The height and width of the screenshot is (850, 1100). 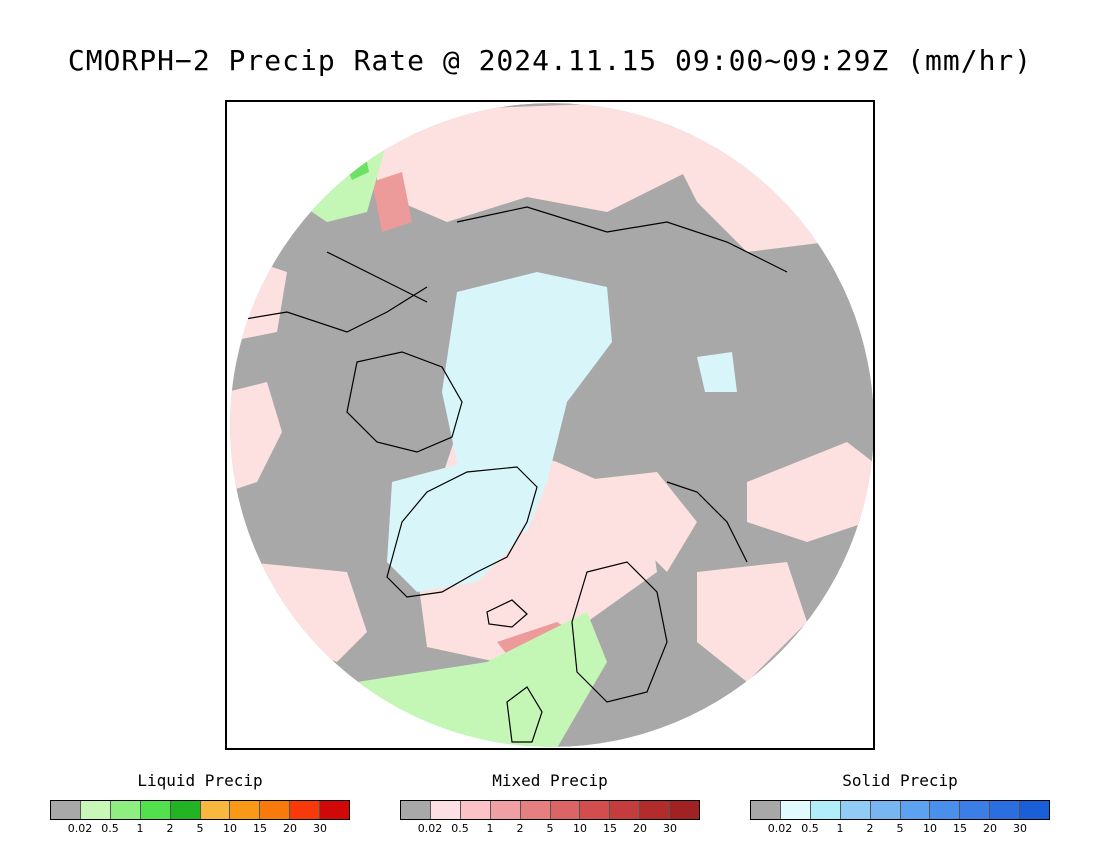 What do you see at coordinates (619, 632) in the screenshot?
I see `scandinavia-coast` at bounding box center [619, 632].